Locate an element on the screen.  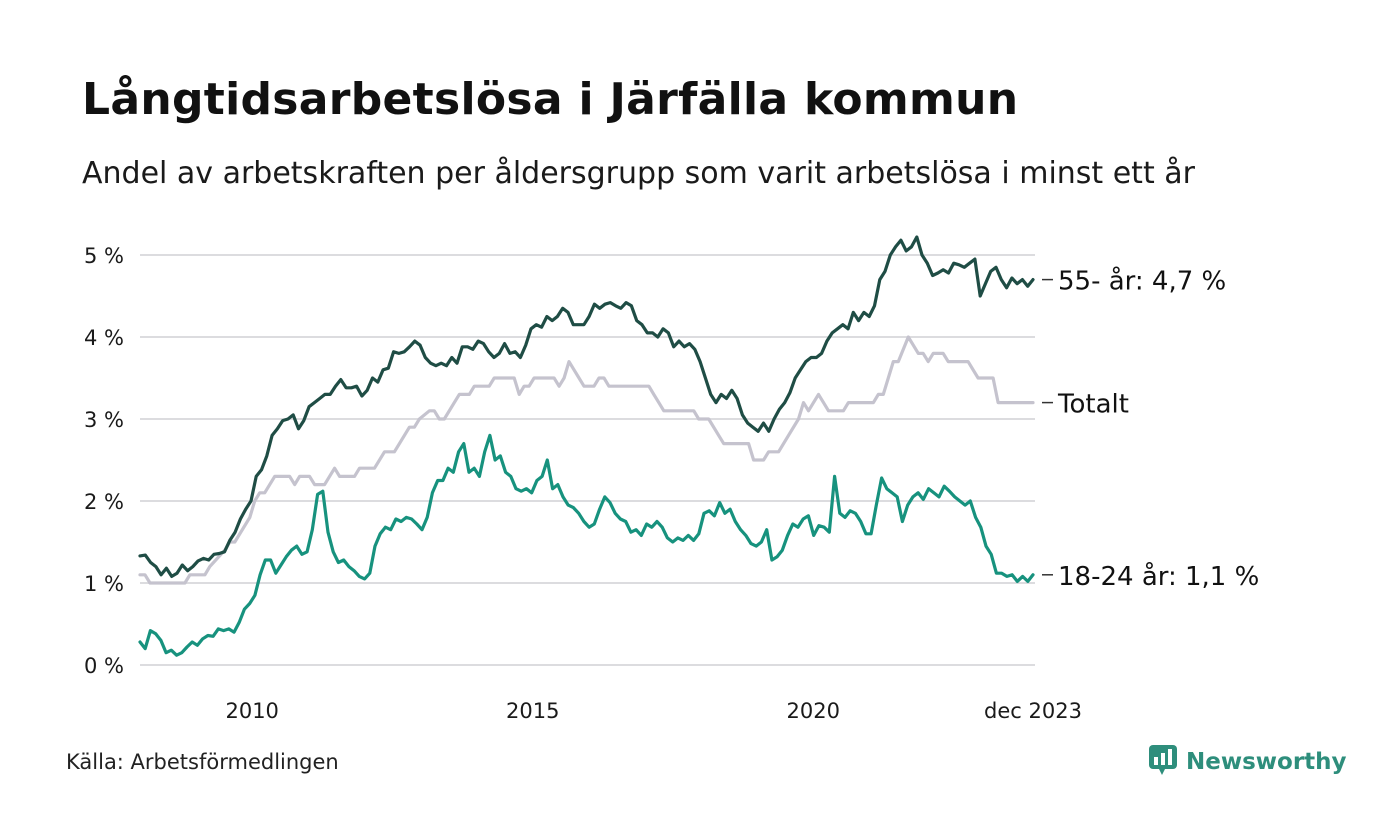
brand-name: Newsworthy is located at coordinates (1266, 762).